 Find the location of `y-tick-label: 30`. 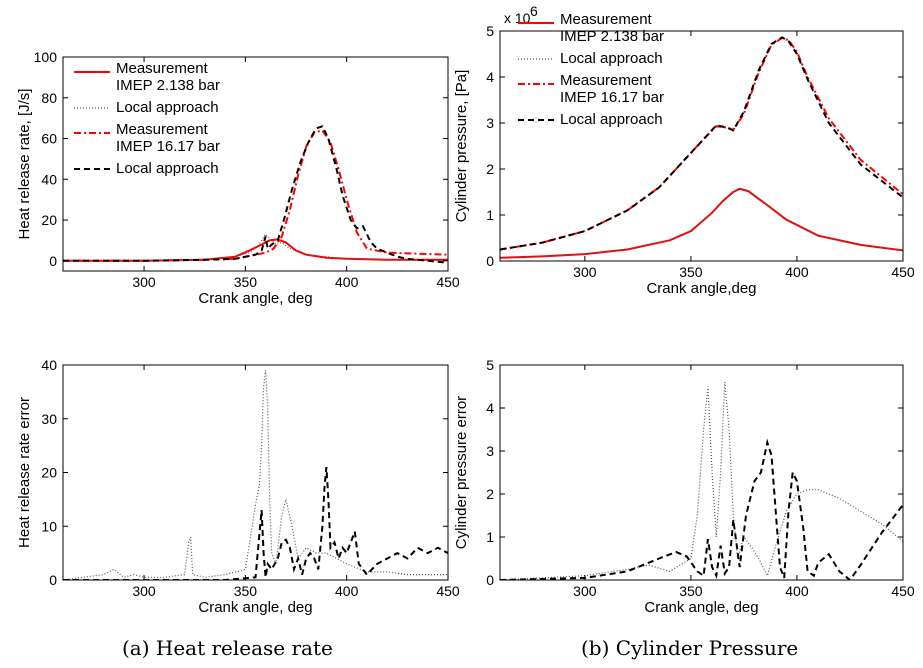

y-tick-label: 30 is located at coordinates (49, 419).